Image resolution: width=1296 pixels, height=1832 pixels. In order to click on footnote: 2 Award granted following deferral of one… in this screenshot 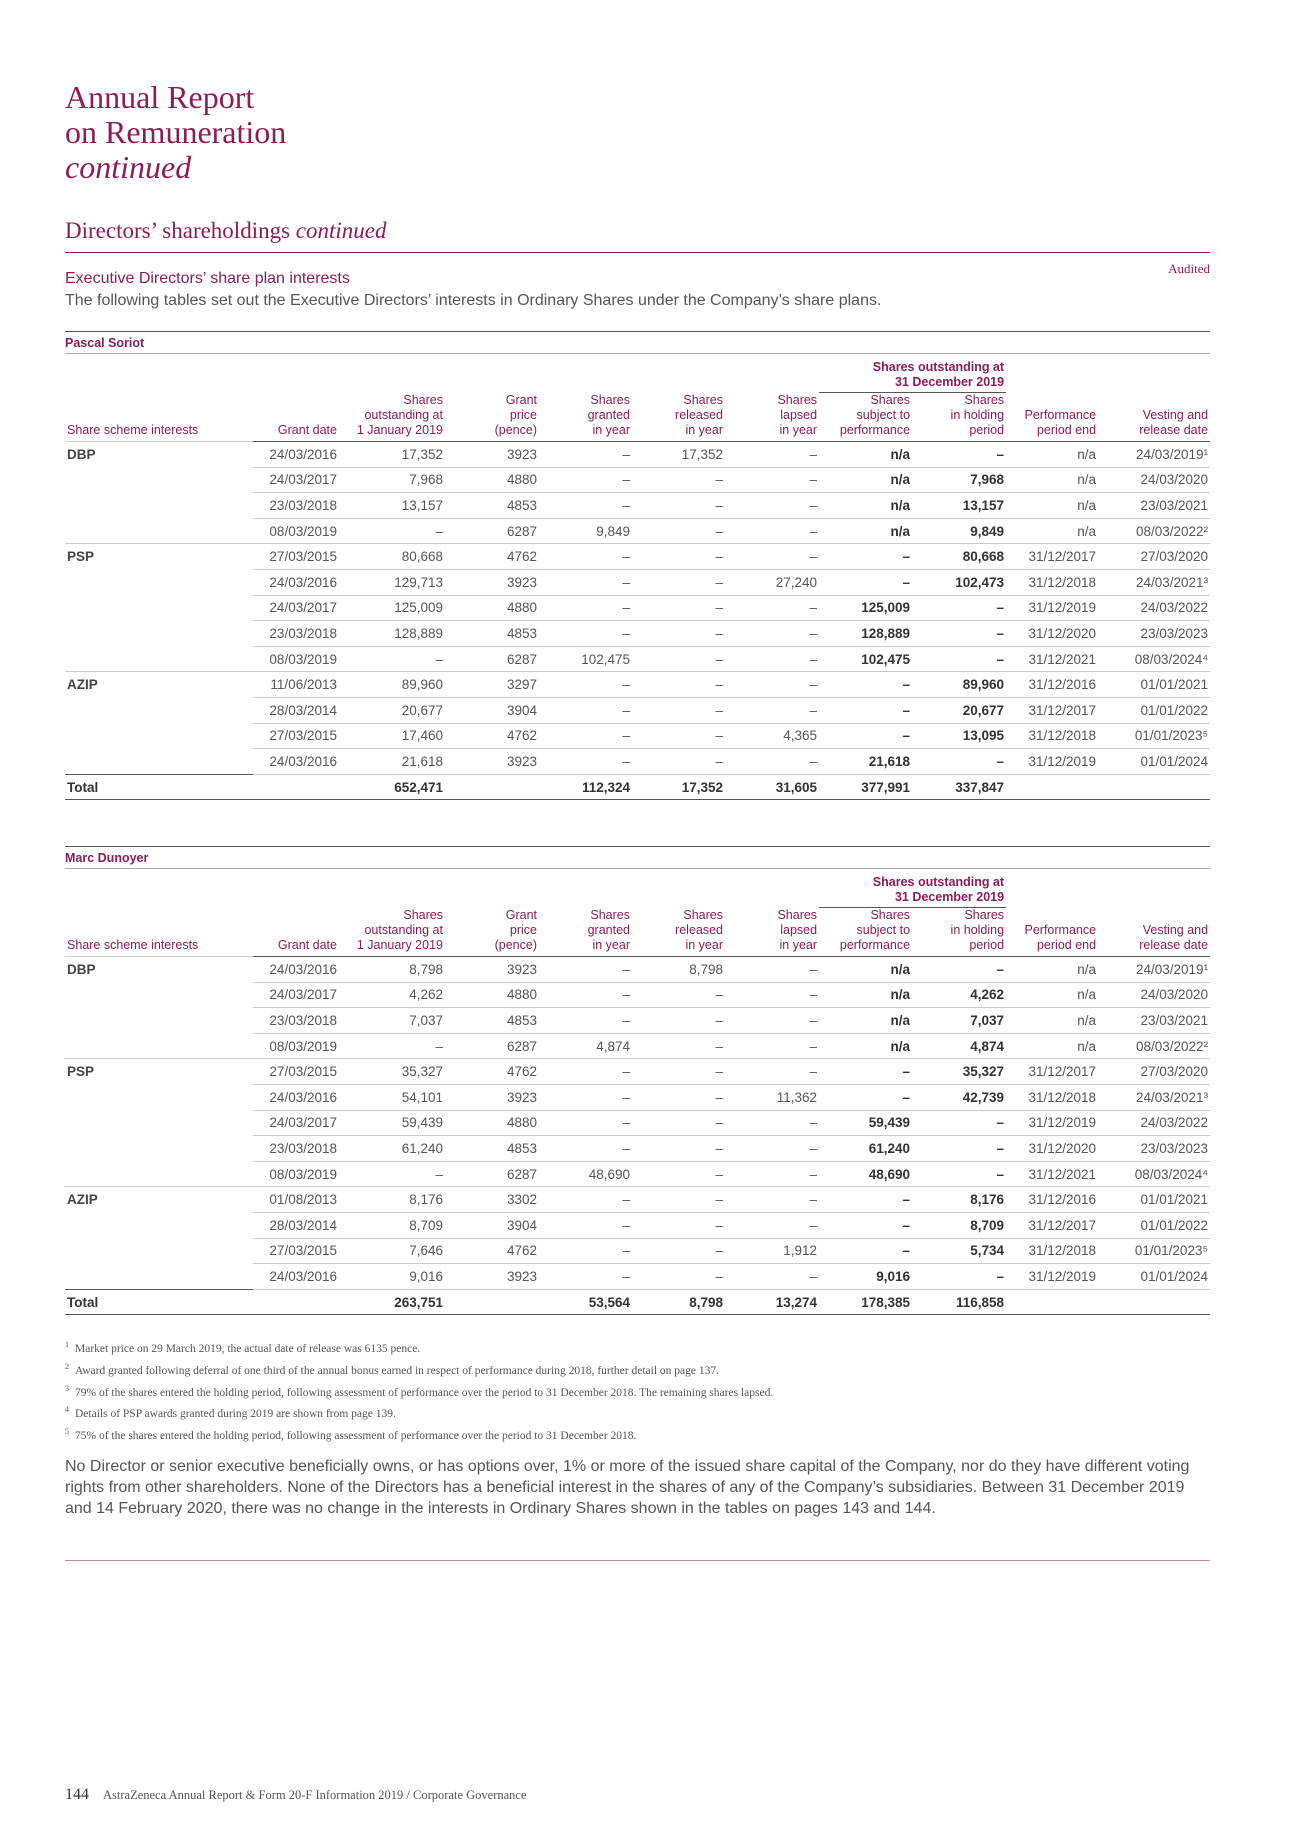, I will do `click(419, 1369)`.